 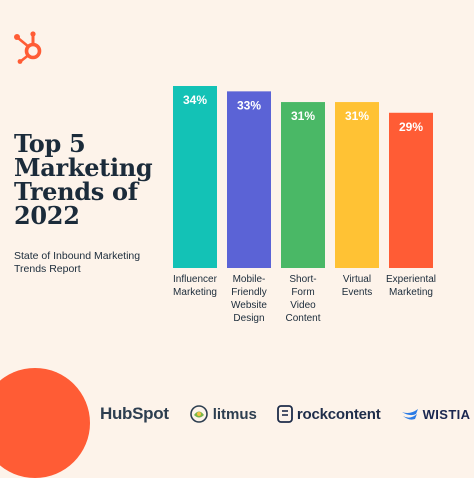 What do you see at coordinates (195, 100) in the screenshot?
I see `bar-value-label: 34%` at bounding box center [195, 100].